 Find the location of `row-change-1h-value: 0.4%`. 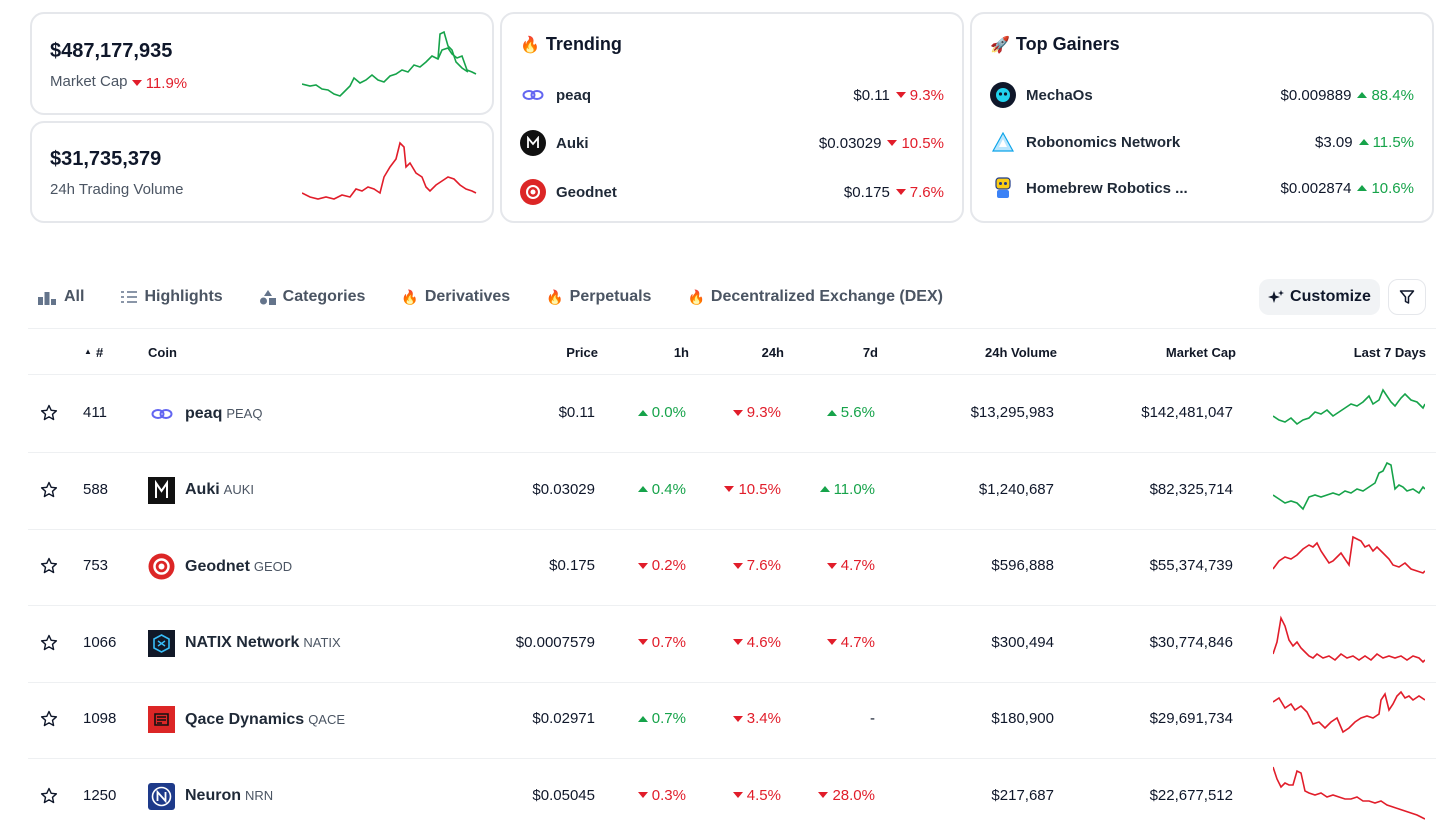

row-change-1h-value: 0.4% is located at coordinates (668, 489).